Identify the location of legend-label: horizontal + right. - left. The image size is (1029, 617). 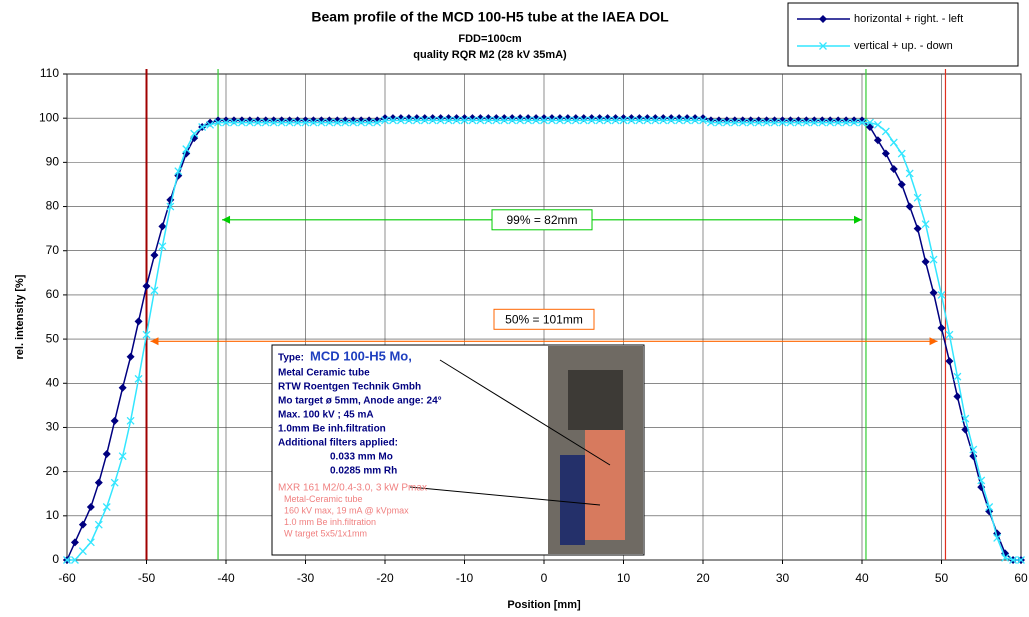
(908, 19).